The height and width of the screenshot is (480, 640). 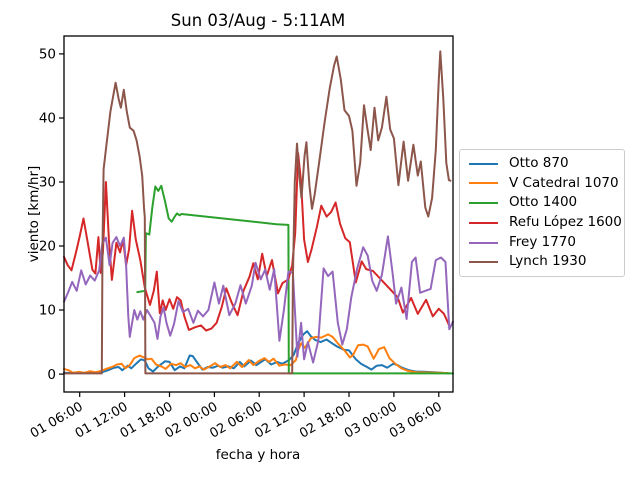 I want to click on y-tick-label: 20, so click(x=47, y=247).